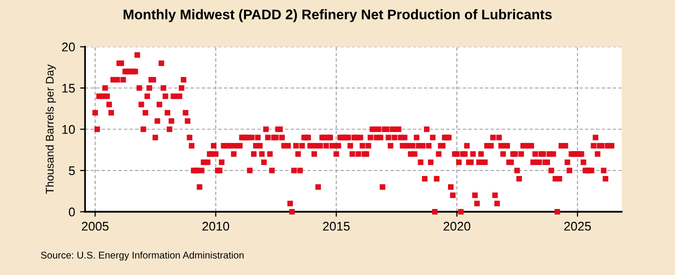 The image size is (675, 275). What do you see at coordinates (68, 47) in the screenshot?
I see `y-tick-label: 20` at bounding box center [68, 47].